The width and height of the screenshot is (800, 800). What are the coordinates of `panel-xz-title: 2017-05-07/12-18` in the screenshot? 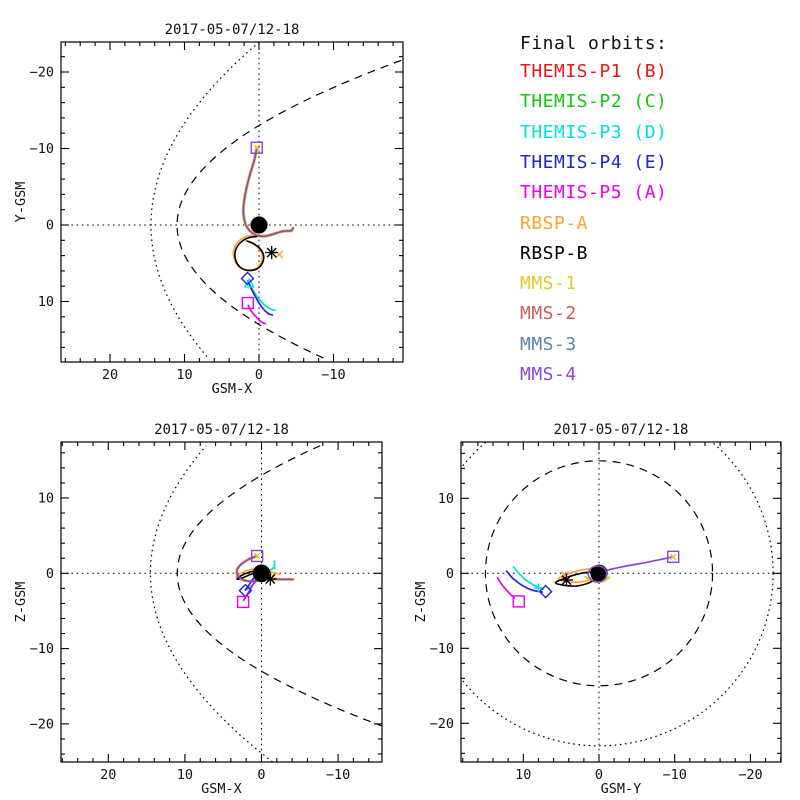 It's located at (221, 430).